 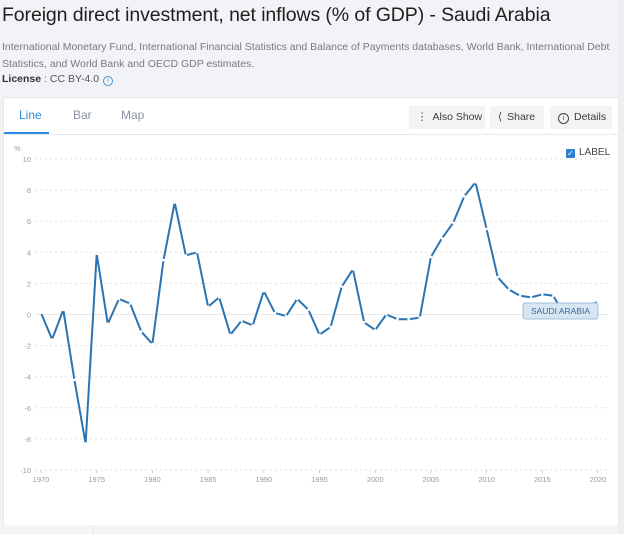 I want to click on x-tick-label: 1970, so click(x=41, y=479).